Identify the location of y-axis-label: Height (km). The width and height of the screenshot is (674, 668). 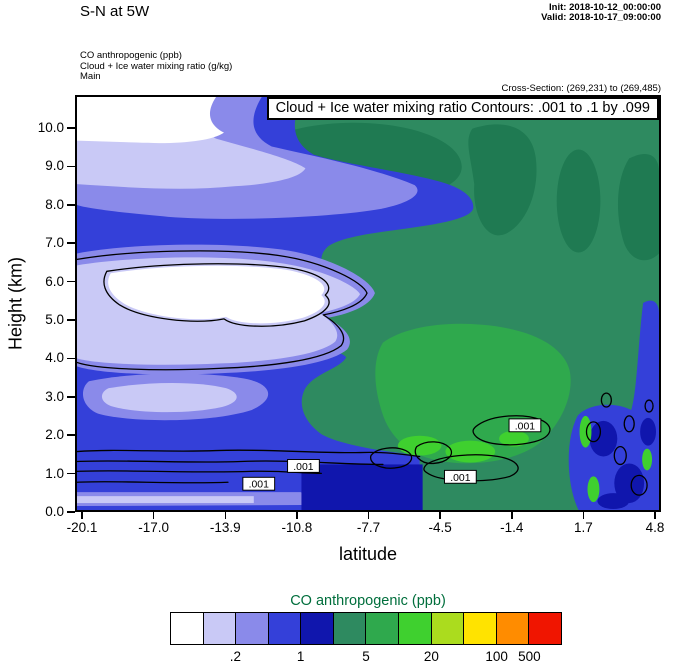
(15, 304).